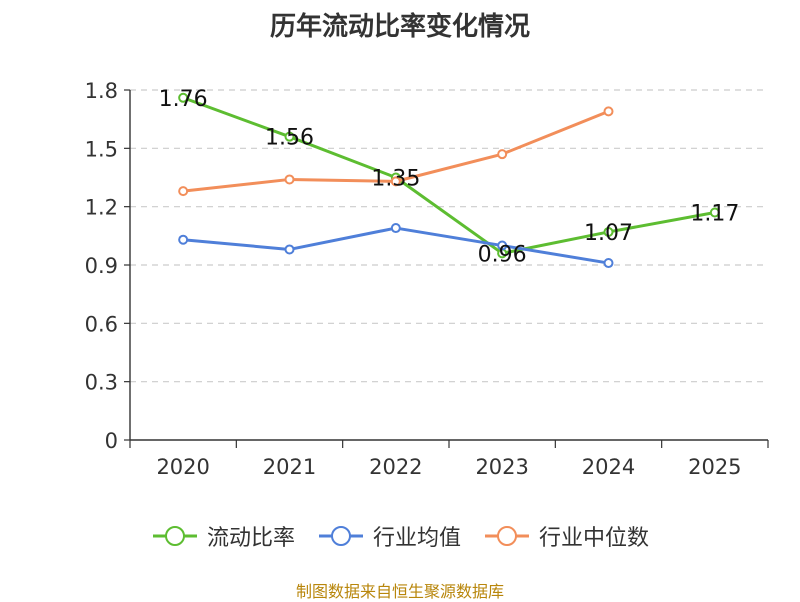 Image resolution: width=800 pixels, height=602 pixels. I want to click on y-tick-label: 1.2, so click(101, 208).